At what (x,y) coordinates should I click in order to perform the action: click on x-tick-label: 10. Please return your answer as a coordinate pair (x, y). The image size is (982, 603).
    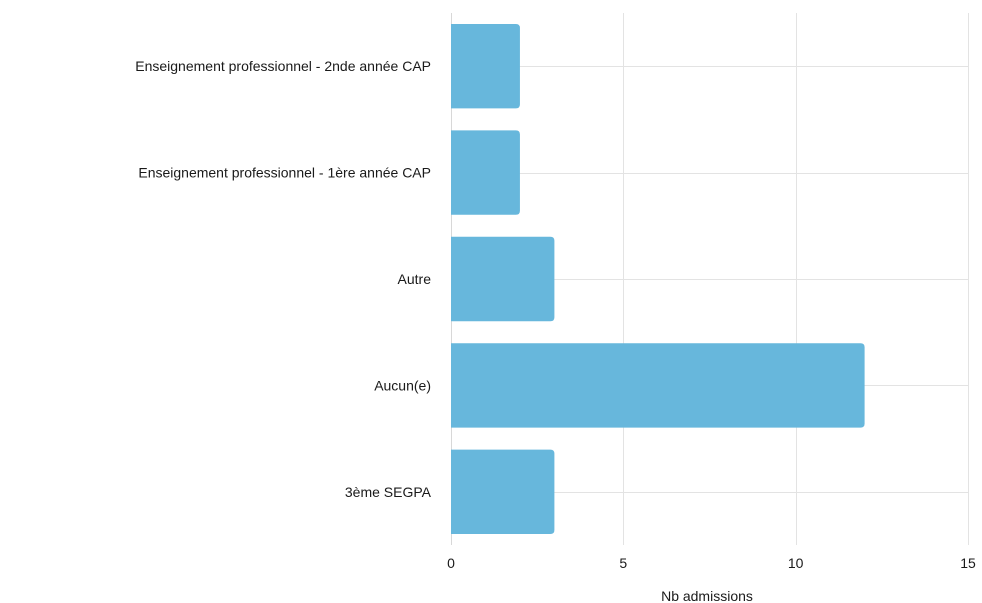
    Looking at the image, I should click on (796, 563).